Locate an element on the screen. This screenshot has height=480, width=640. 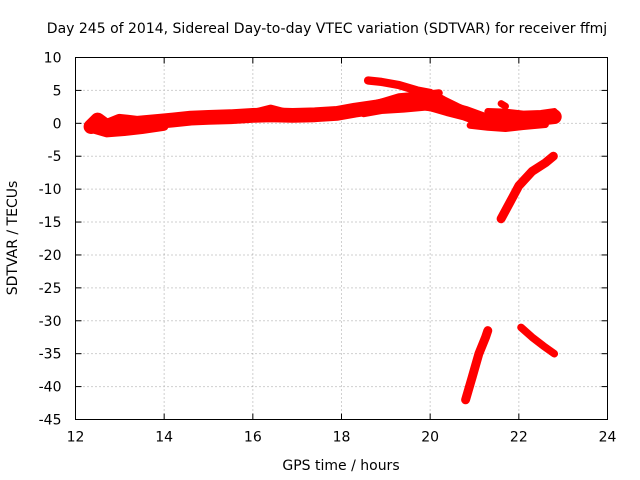
y-tick-label: -5 is located at coordinates (55, 157).